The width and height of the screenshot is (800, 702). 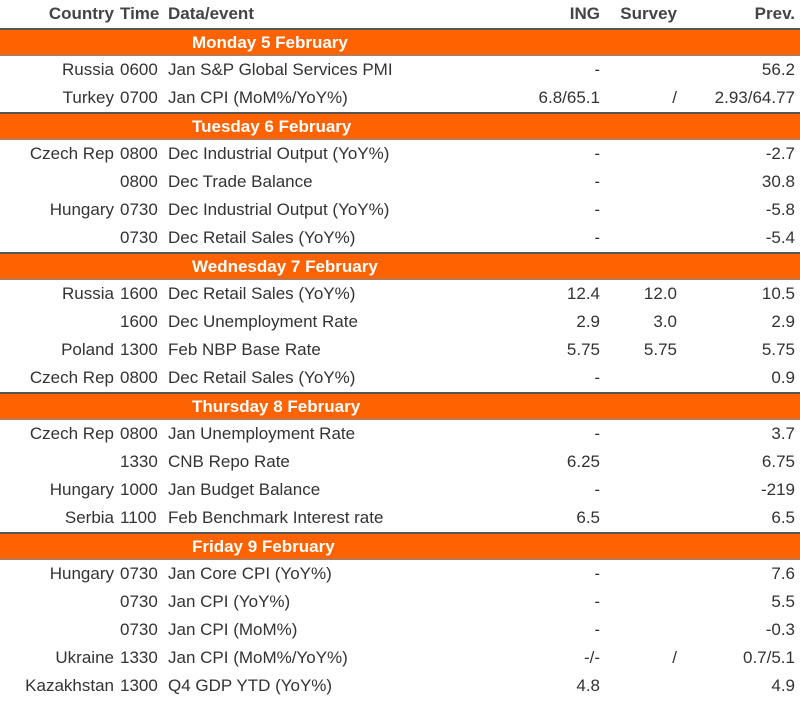 What do you see at coordinates (778, 69) in the screenshot?
I see `previous: 56.2` at bounding box center [778, 69].